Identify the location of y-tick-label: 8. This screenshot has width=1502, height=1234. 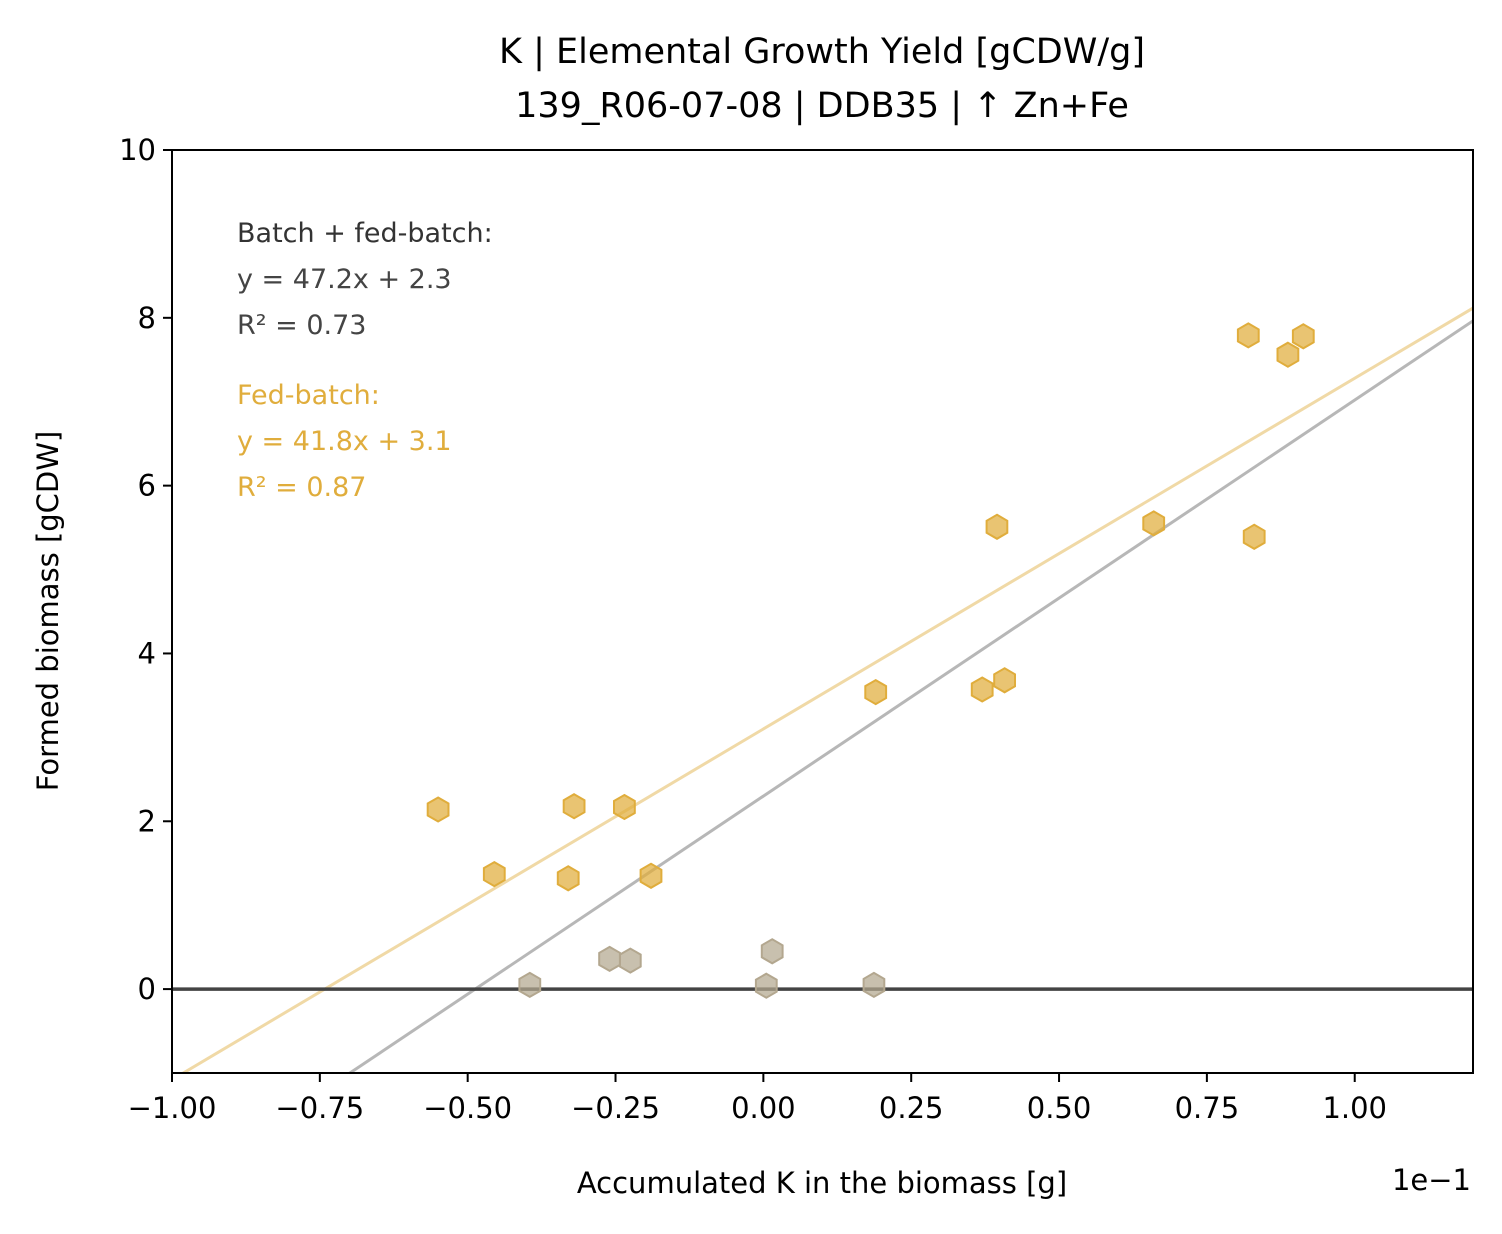
(147, 318).